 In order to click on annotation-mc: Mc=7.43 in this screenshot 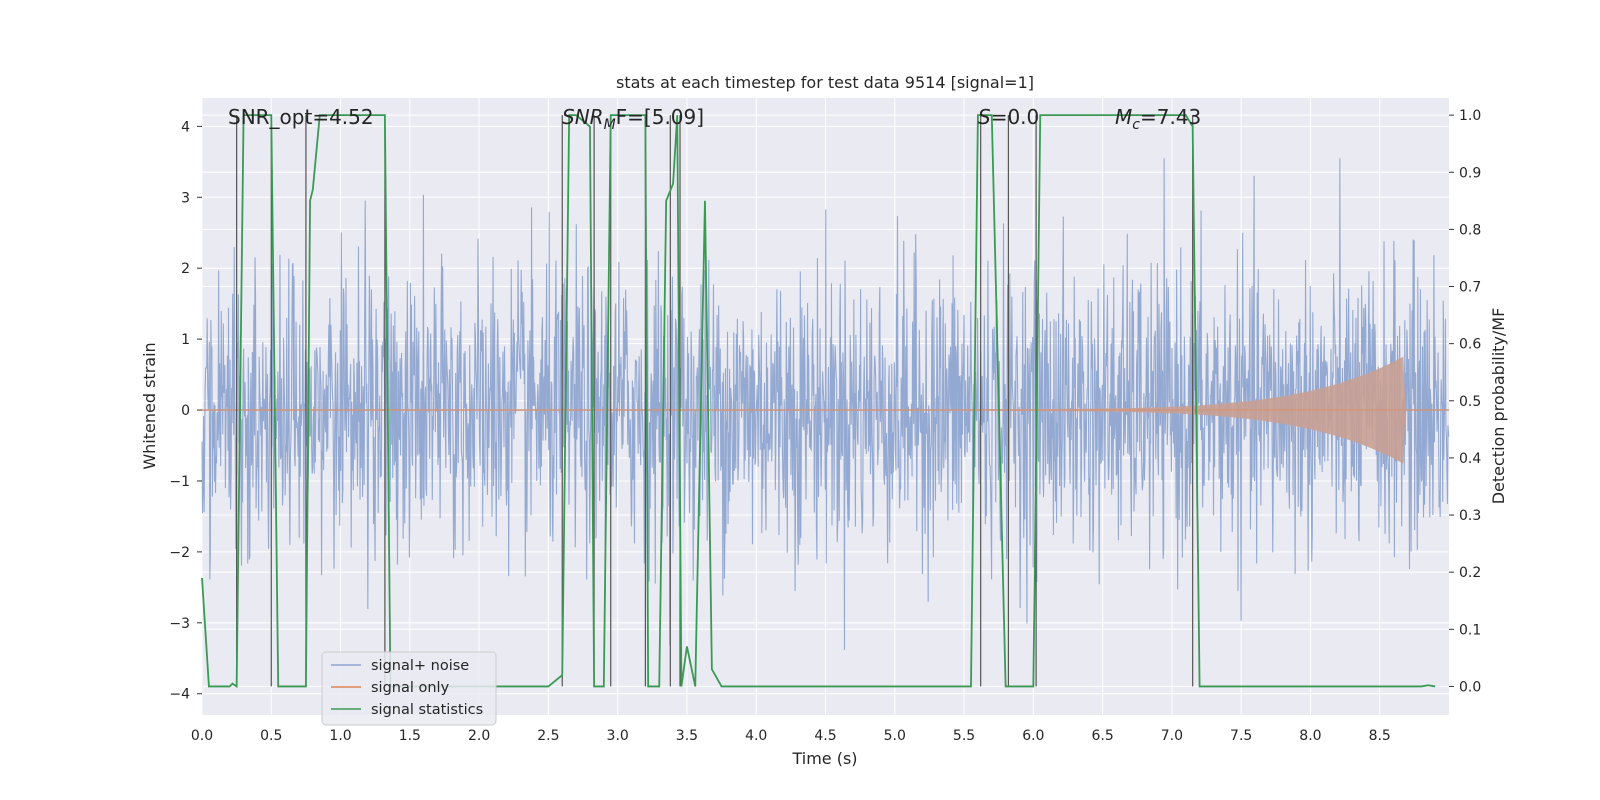, I will do `click(1158, 119)`.